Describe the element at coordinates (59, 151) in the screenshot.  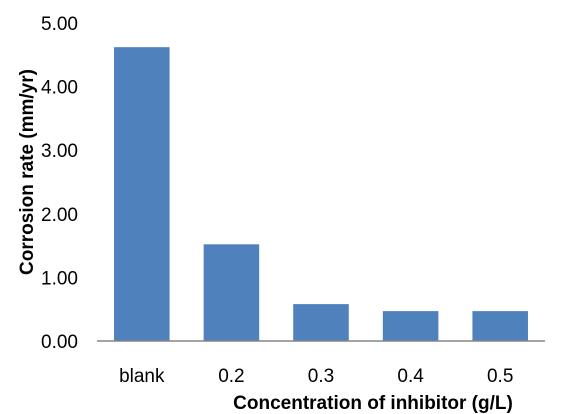
I see `y-tick-label: 3.00` at that location.